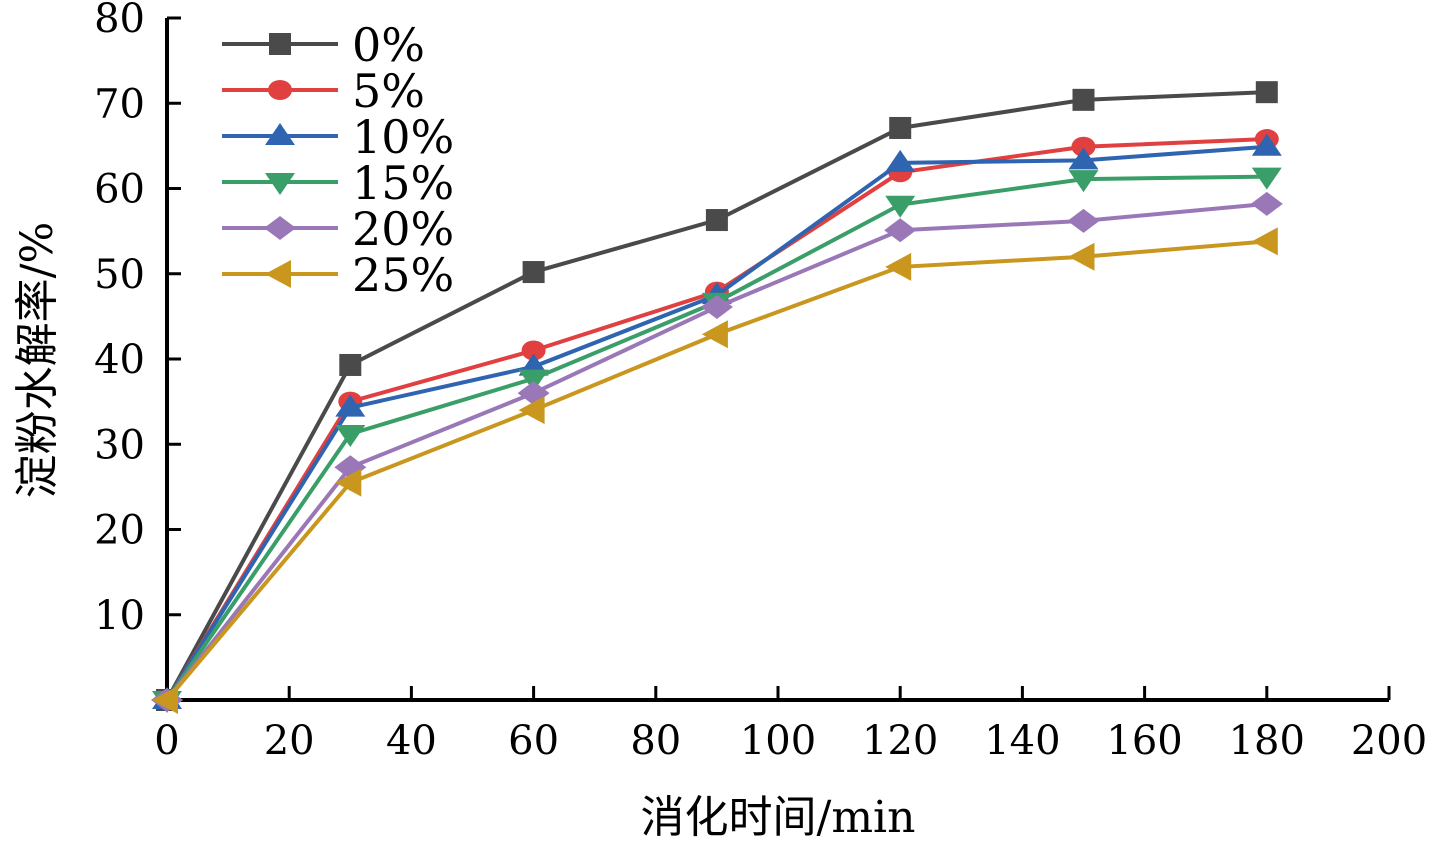  I want to click on y-tick-label: 40, so click(119, 360).